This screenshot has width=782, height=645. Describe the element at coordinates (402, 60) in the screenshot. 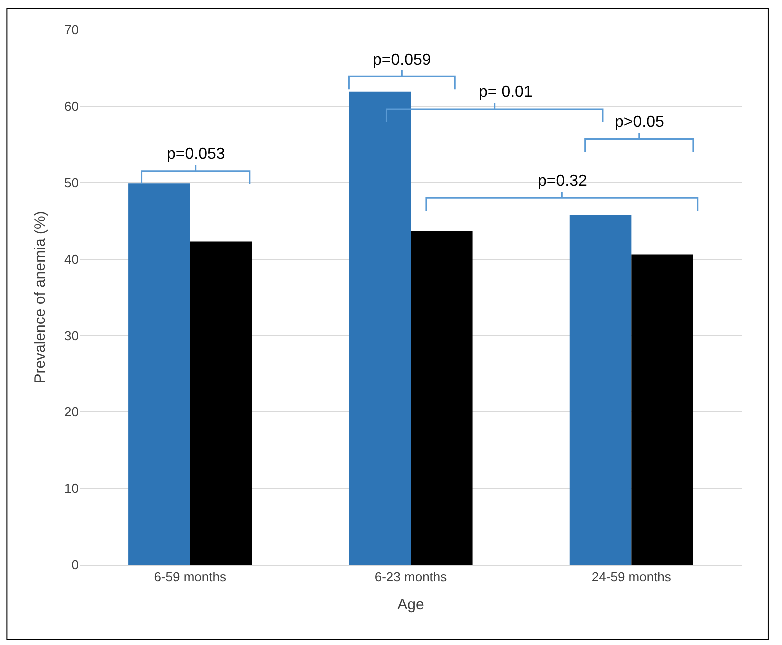

I see `annotation: p=0.059` at that location.